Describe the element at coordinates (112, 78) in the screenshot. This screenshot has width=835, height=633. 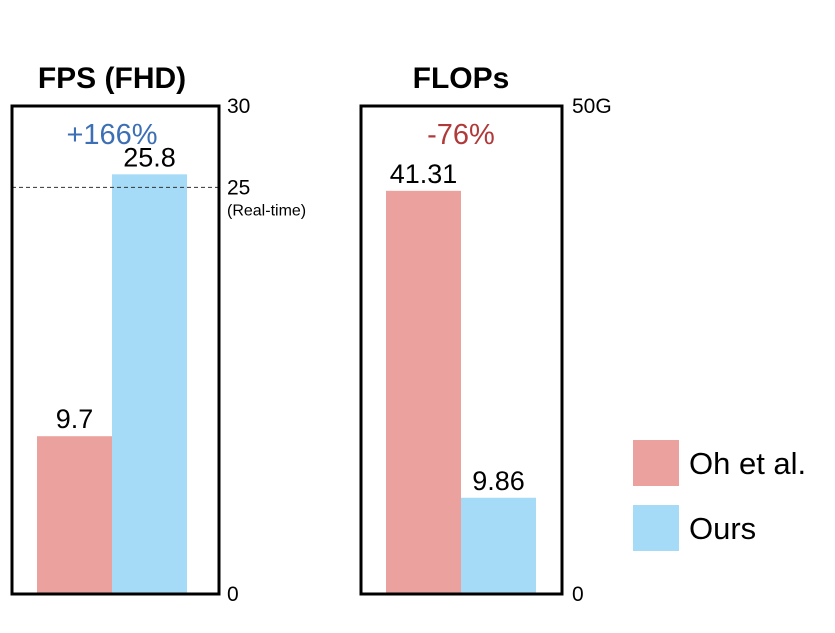
I see `chart-title-0: FPS (FHD)` at that location.